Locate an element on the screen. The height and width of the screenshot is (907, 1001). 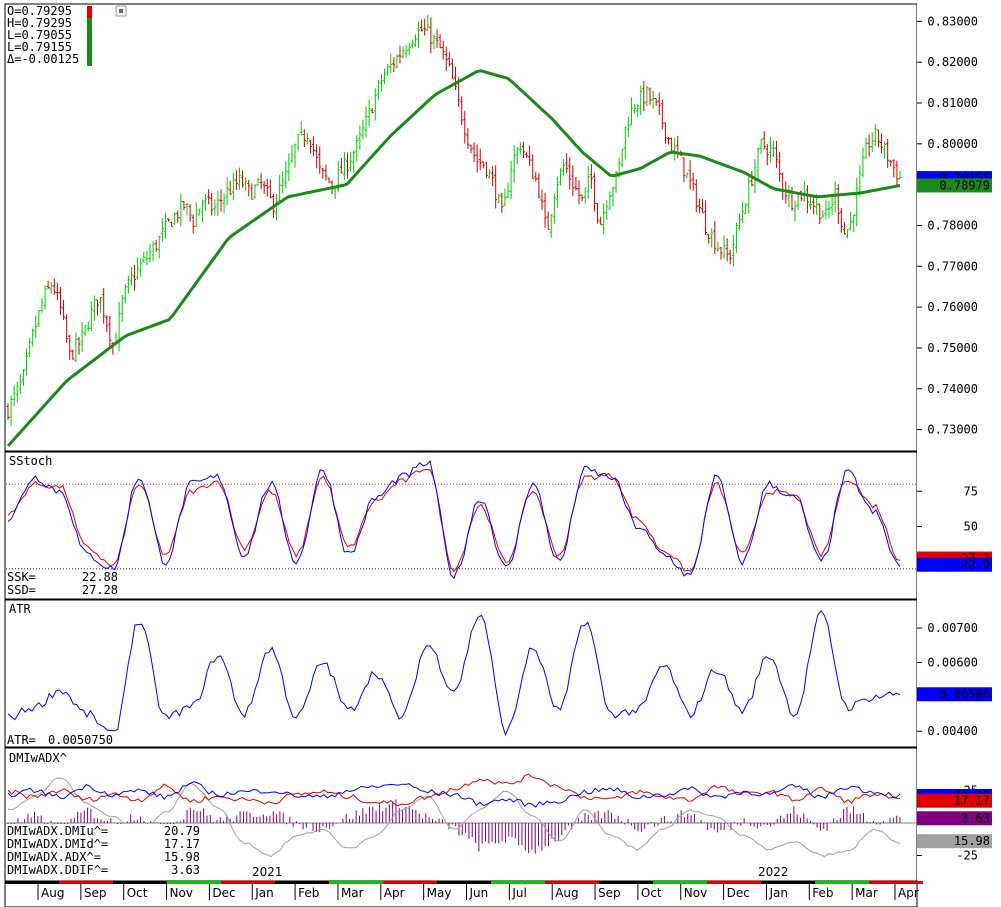
ddif-badge-text: 3.63 is located at coordinates (975, 818).